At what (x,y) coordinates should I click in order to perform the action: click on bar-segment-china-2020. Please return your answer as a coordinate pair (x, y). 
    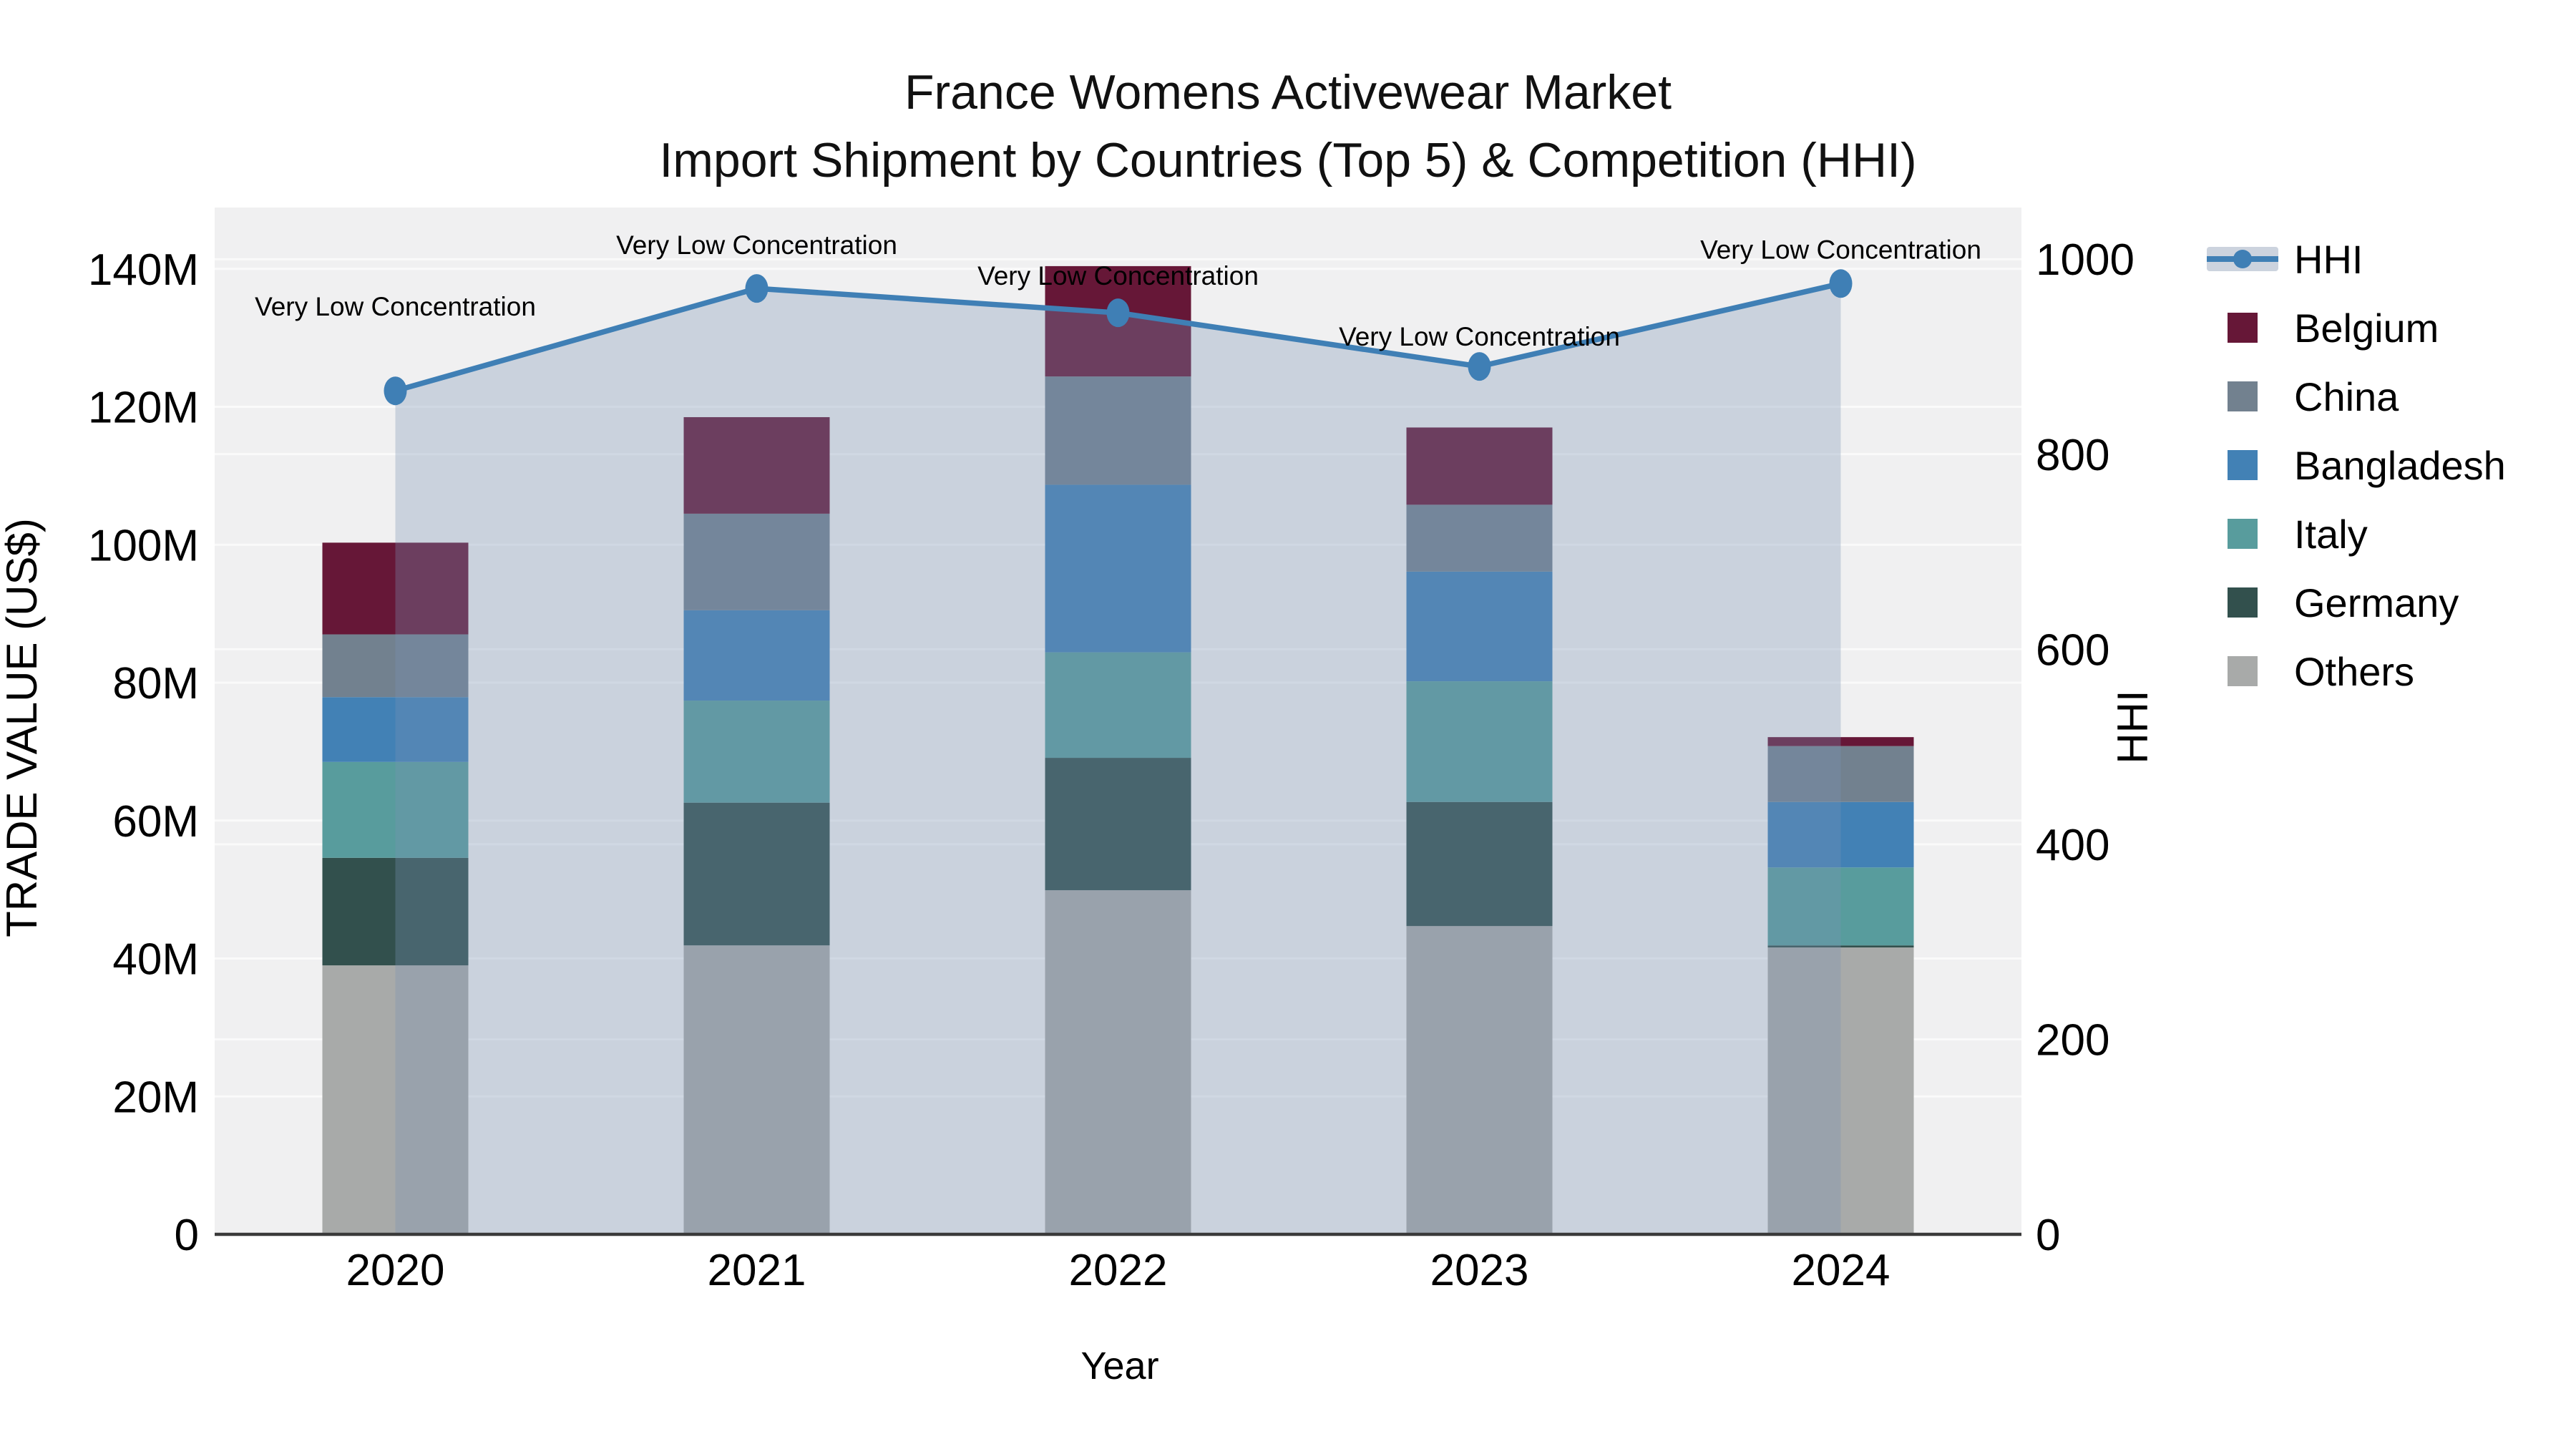
    Looking at the image, I should click on (395, 666).